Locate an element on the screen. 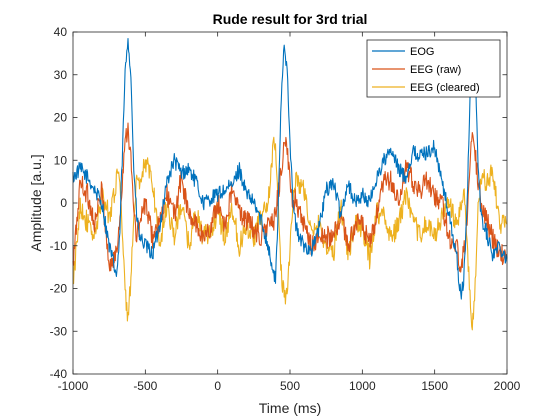 This screenshot has height=420, width=560. x-tick-label: 500 is located at coordinates (290, 386).